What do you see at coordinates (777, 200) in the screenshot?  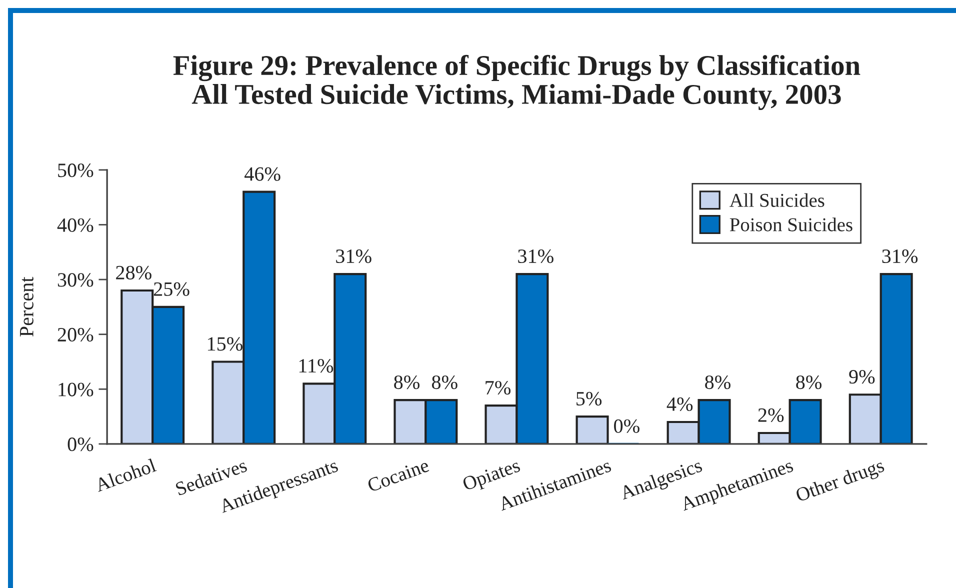 I see `legend-label: All Suicides` at bounding box center [777, 200].